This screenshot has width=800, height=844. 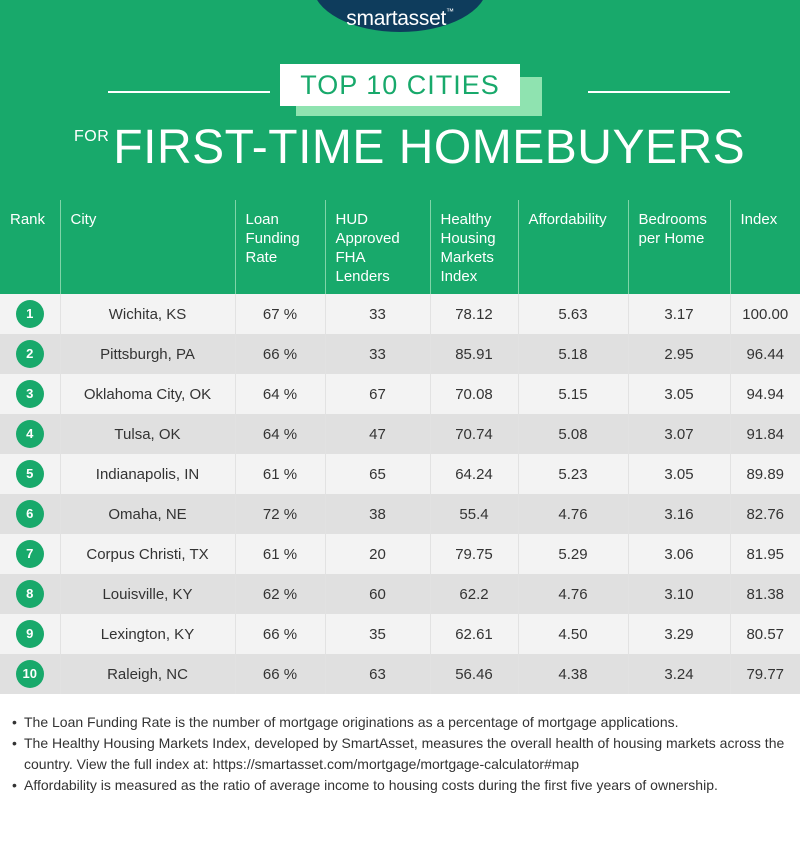 What do you see at coordinates (30, 674) in the screenshot?
I see `rank-cell: 10` at bounding box center [30, 674].